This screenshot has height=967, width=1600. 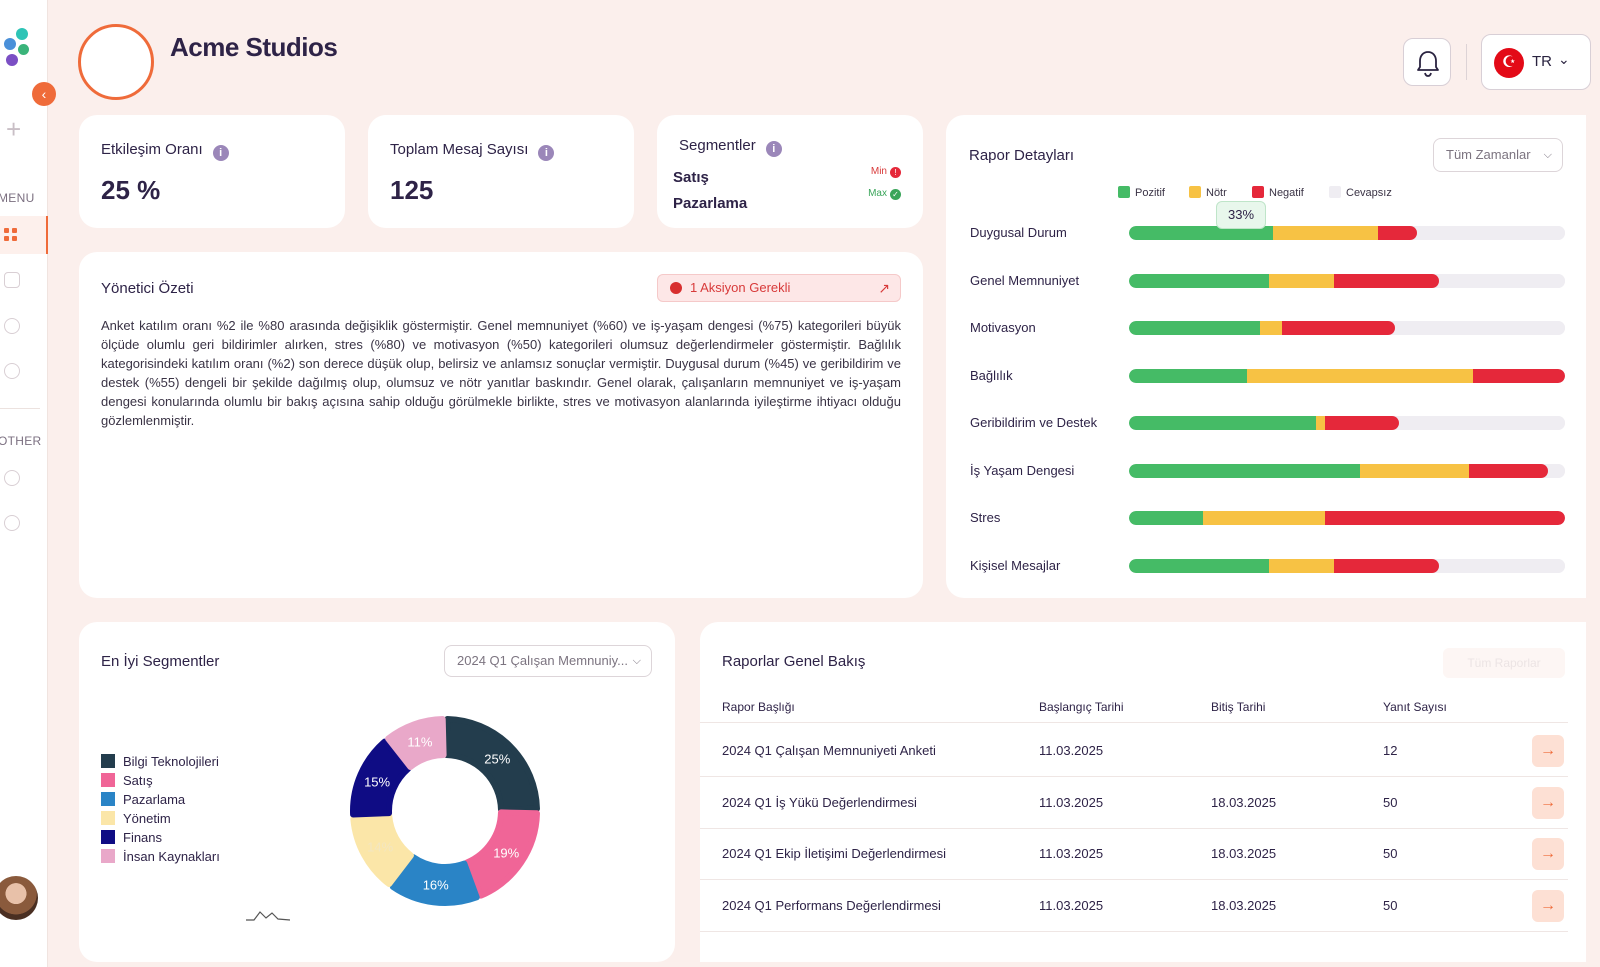 What do you see at coordinates (1022, 155) in the screenshot?
I see `report-details-title: Rapor Detayları` at bounding box center [1022, 155].